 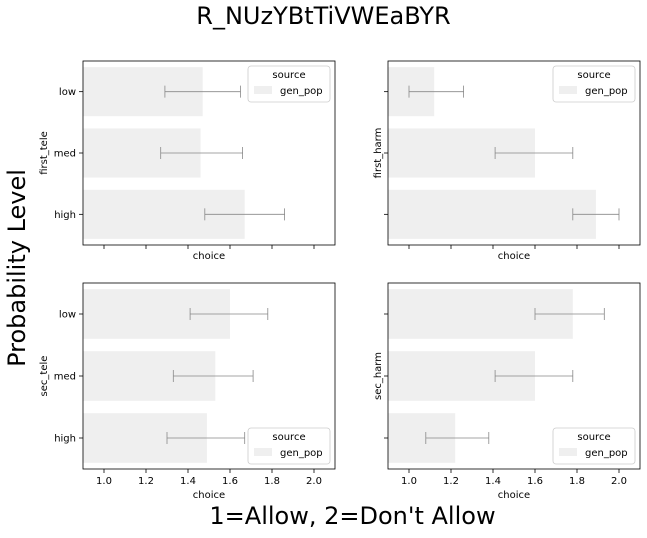 What do you see at coordinates (378, 376) in the screenshot?
I see `y-axis-label: sec_harm` at bounding box center [378, 376].